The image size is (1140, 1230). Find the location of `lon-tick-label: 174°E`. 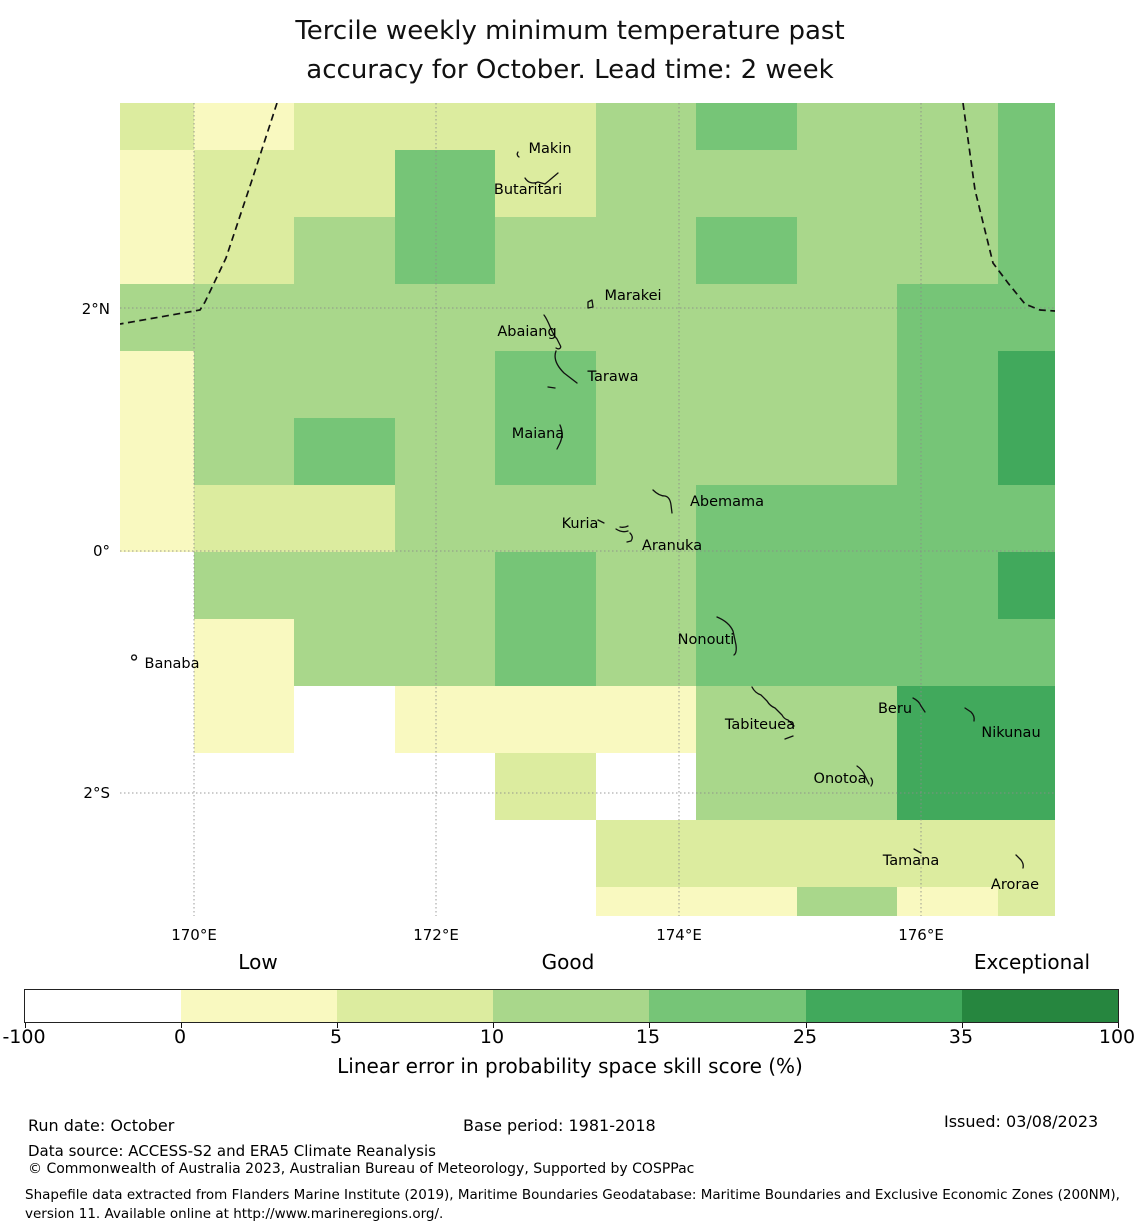

lon-tick-label: 174°E is located at coordinates (679, 935).